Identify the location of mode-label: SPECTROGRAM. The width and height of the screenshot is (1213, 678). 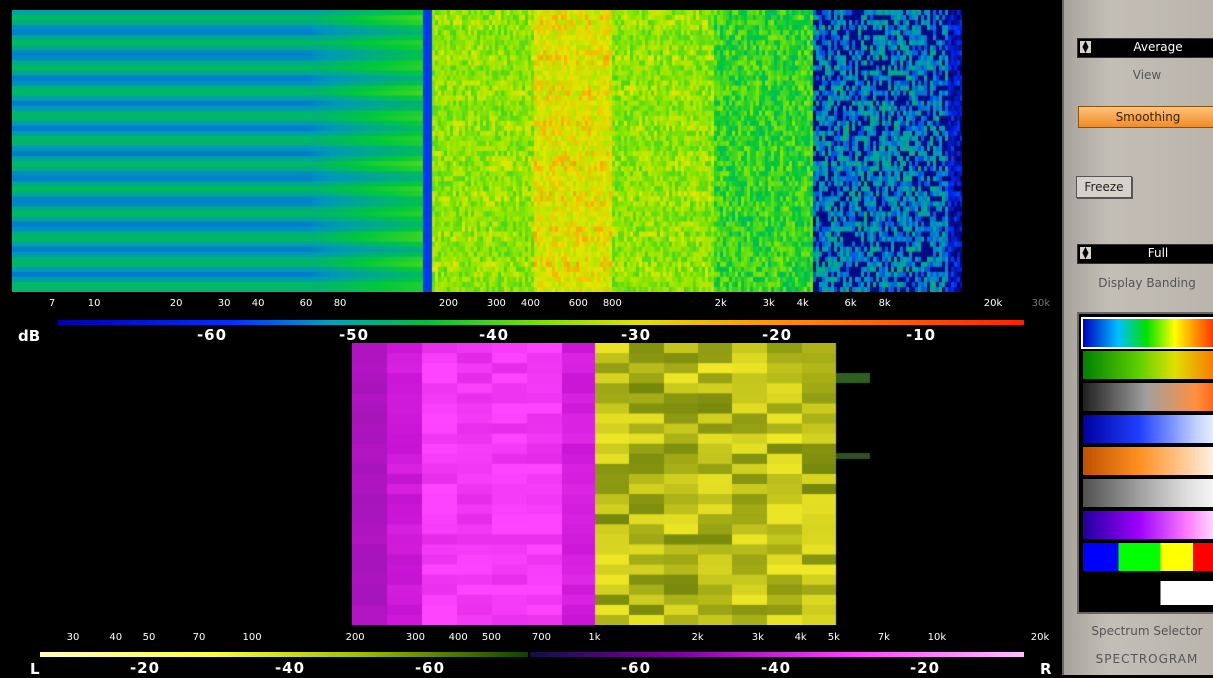
(1147, 659).